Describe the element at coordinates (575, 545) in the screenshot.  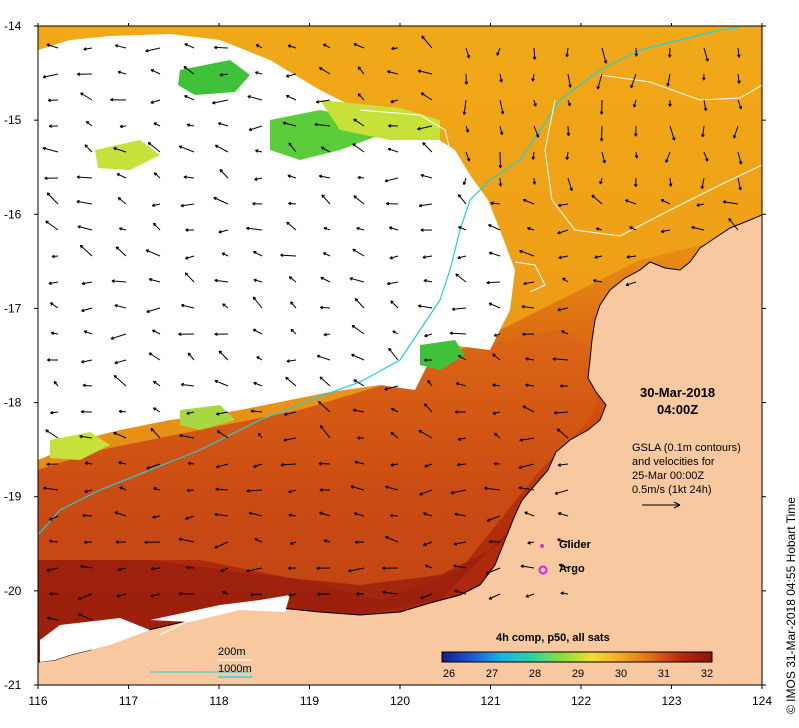
I see `glider-label: Glider` at that location.